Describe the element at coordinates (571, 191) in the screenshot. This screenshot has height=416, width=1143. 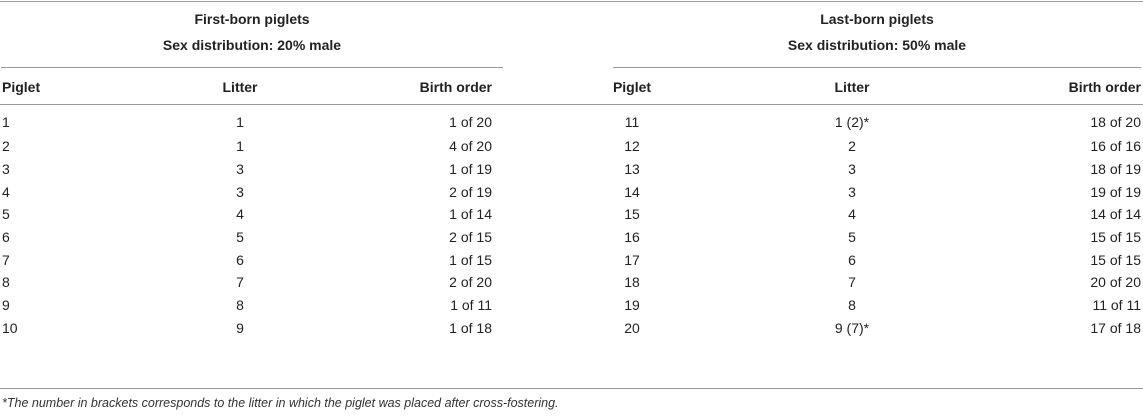
I see `table-row: 4 3 2 of 19 14 3 19 of 19` at that location.